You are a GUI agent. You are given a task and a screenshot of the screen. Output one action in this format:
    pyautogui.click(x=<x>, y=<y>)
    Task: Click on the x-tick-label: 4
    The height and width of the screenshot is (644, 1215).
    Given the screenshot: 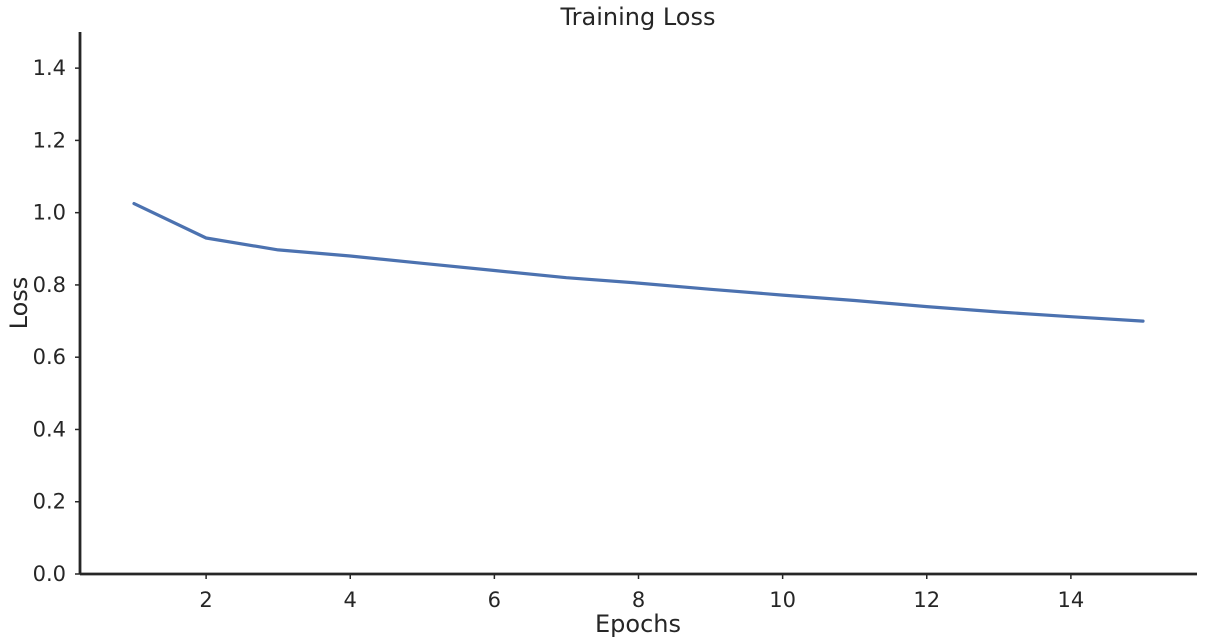 What is the action you would take?
    pyautogui.click(x=350, y=600)
    